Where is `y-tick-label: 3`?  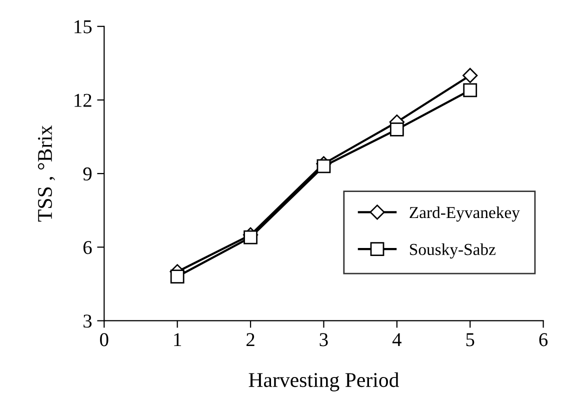 y-tick-label: 3 is located at coordinates (88, 321).